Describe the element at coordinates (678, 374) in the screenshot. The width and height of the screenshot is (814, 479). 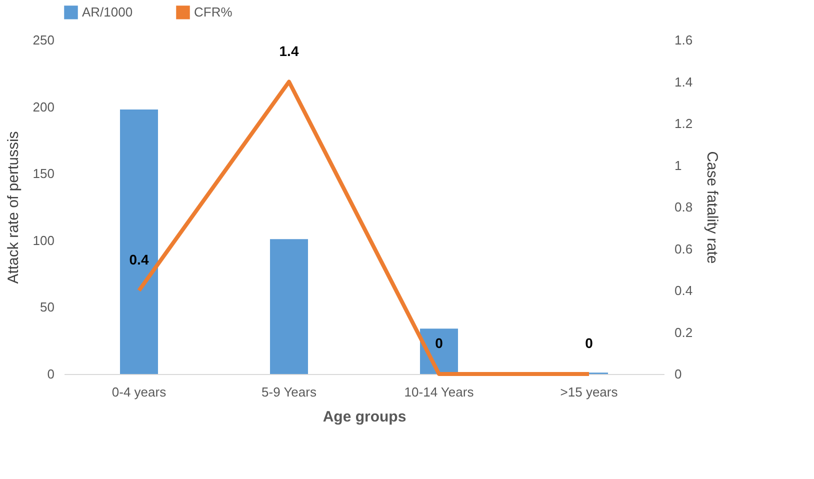
I see `y2-tick-label: 0` at that location.